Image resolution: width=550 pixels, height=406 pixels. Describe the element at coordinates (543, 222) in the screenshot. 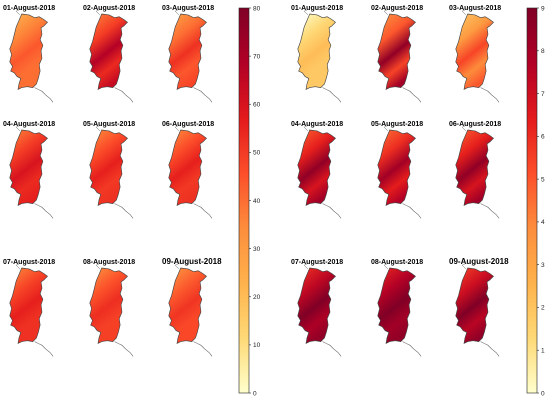

I see `colorbar-tick-label: 4` at that location.